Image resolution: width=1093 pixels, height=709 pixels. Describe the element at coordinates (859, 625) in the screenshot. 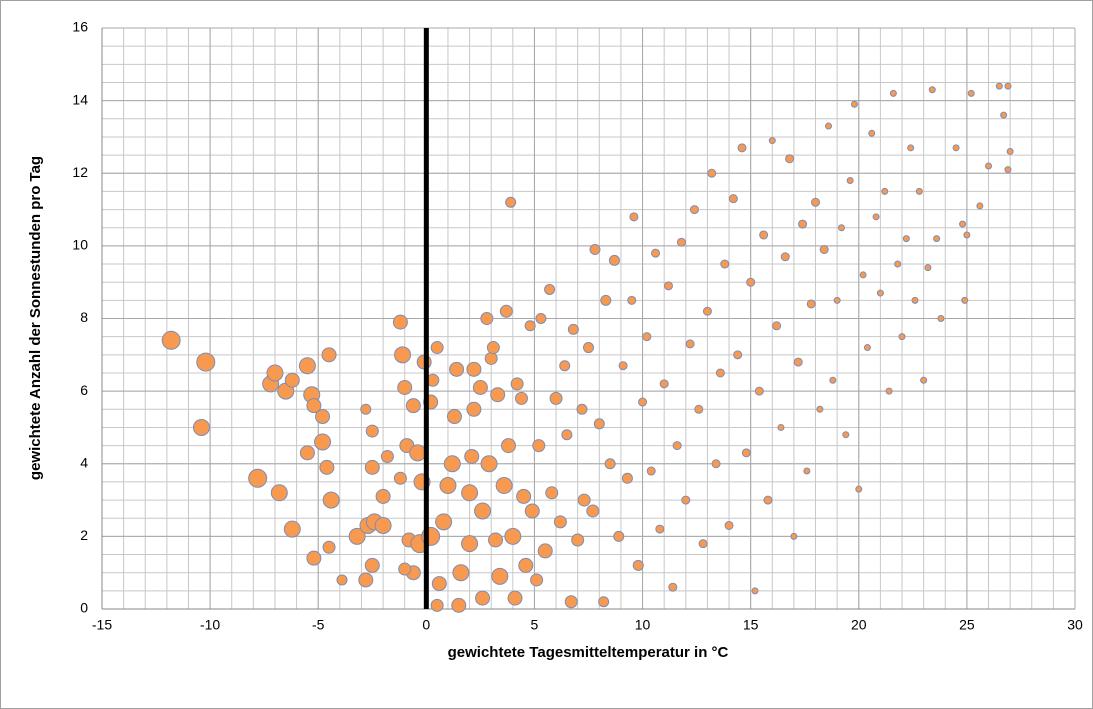

I see `x-tick-label: 20` at that location.